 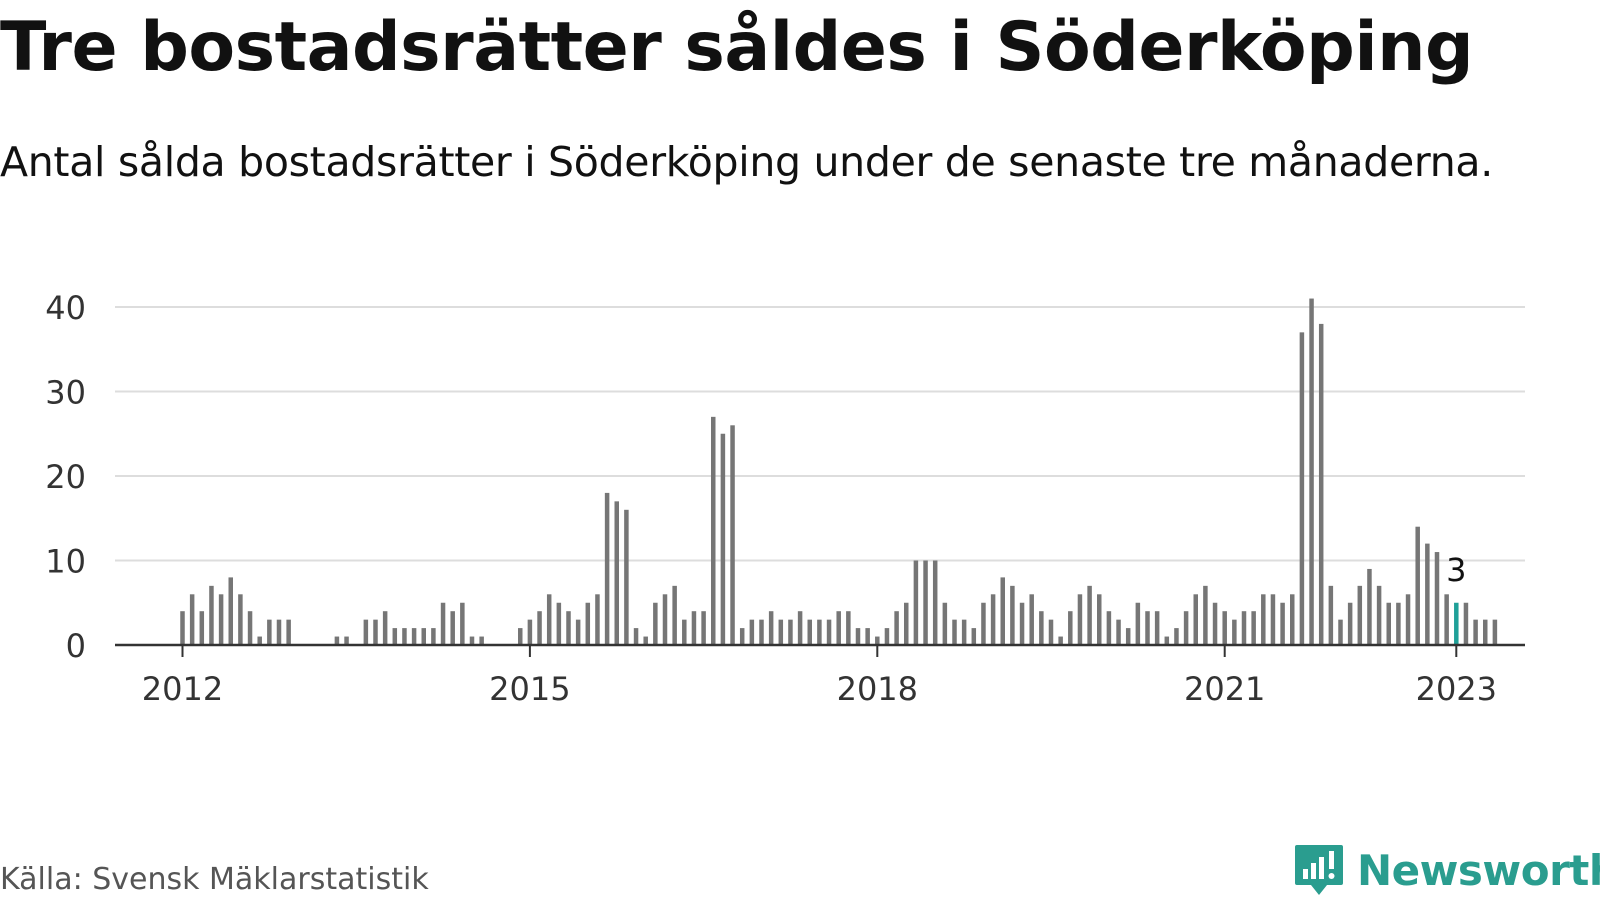 What do you see at coordinates (737, 47) in the screenshot?
I see `chart-title: Tre bostadsrätter såldes i Söderköping` at bounding box center [737, 47].